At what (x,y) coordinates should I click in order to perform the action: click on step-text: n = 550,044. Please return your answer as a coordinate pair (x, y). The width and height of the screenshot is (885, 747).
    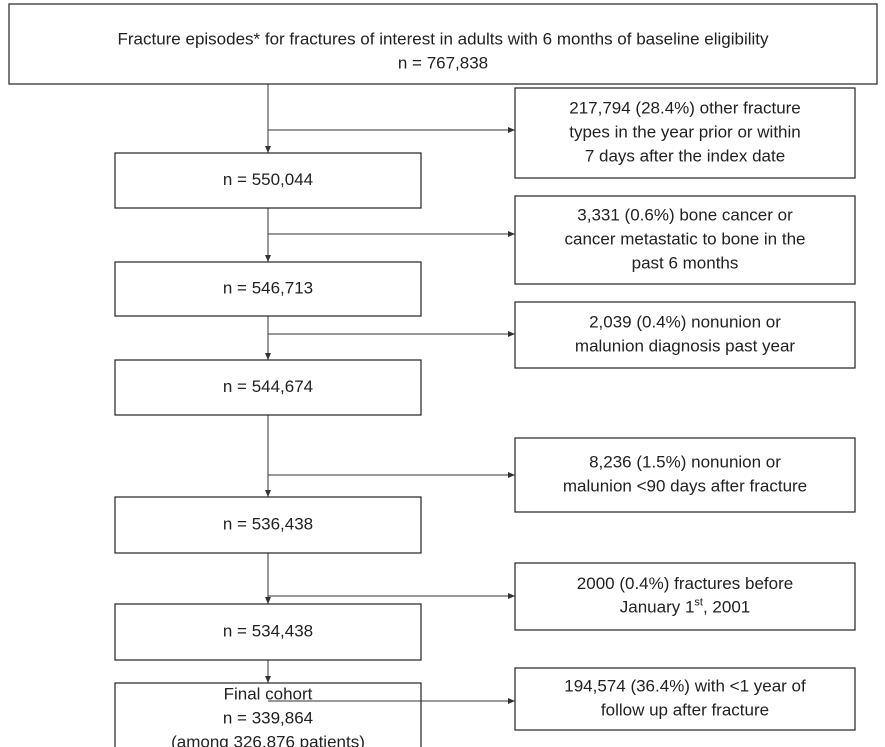
    Looking at the image, I should click on (268, 179).